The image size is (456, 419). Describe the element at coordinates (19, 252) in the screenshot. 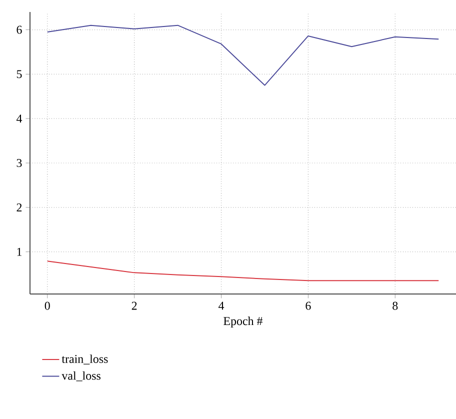

I see `y-tick-label: 1` at that location.